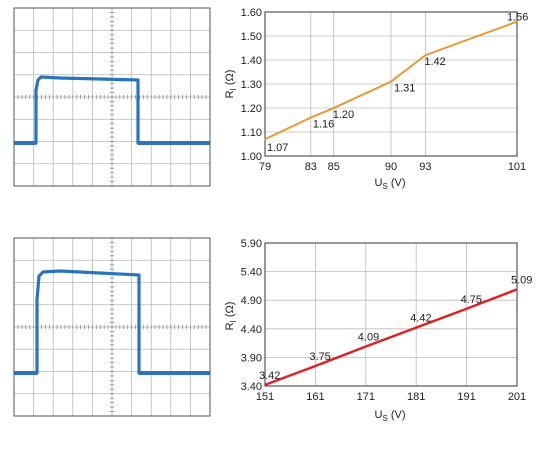  What do you see at coordinates (517, 18) in the screenshot?
I see `data-label: 1.56` at bounding box center [517, 18].